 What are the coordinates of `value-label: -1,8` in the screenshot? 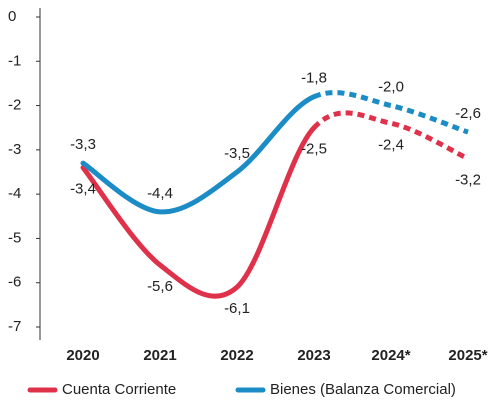 It's located at (314, 78).